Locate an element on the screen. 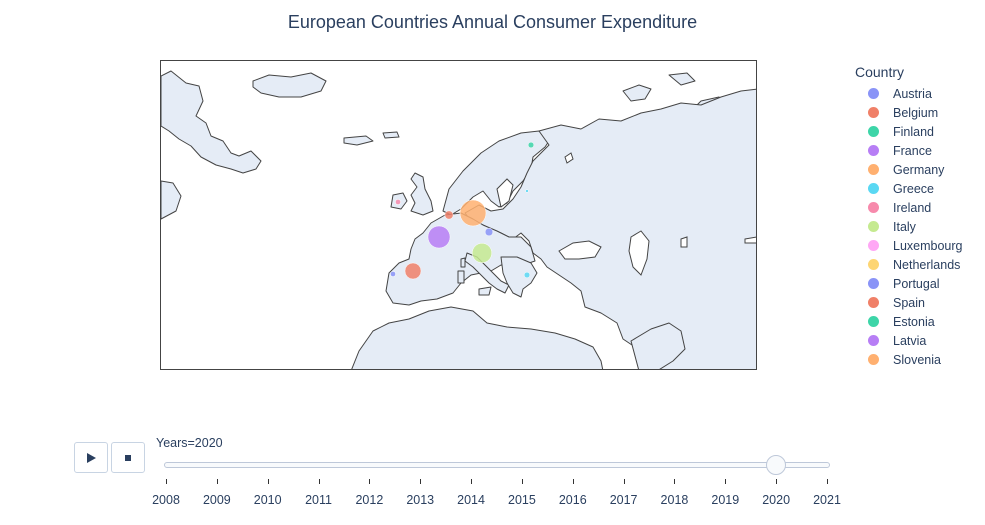 The width and height of the screenshot is (985, 525). bubble-belgium is located at coordinates (449, 215).